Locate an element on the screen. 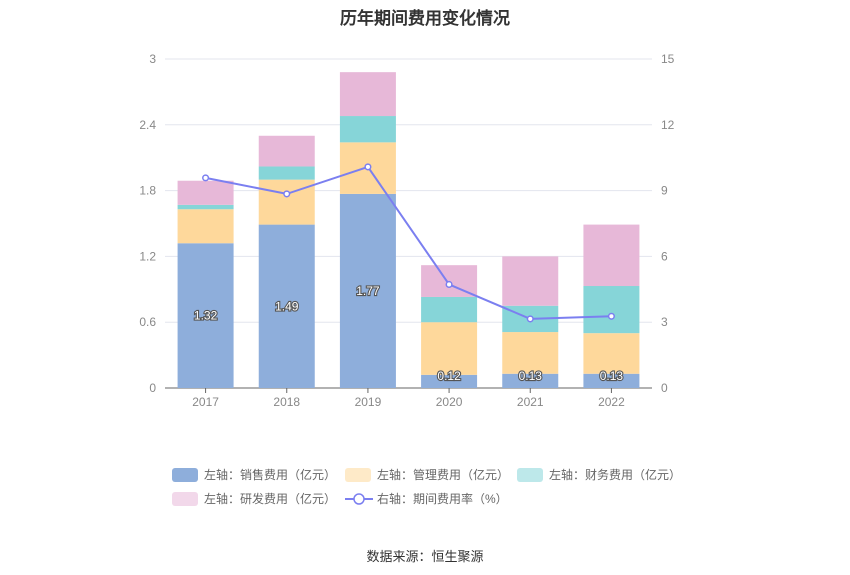 The height and width of the screenshot is (575, 850). legend-item: 左轴：研发费用（亿元） is located at coordinates (254, 498).